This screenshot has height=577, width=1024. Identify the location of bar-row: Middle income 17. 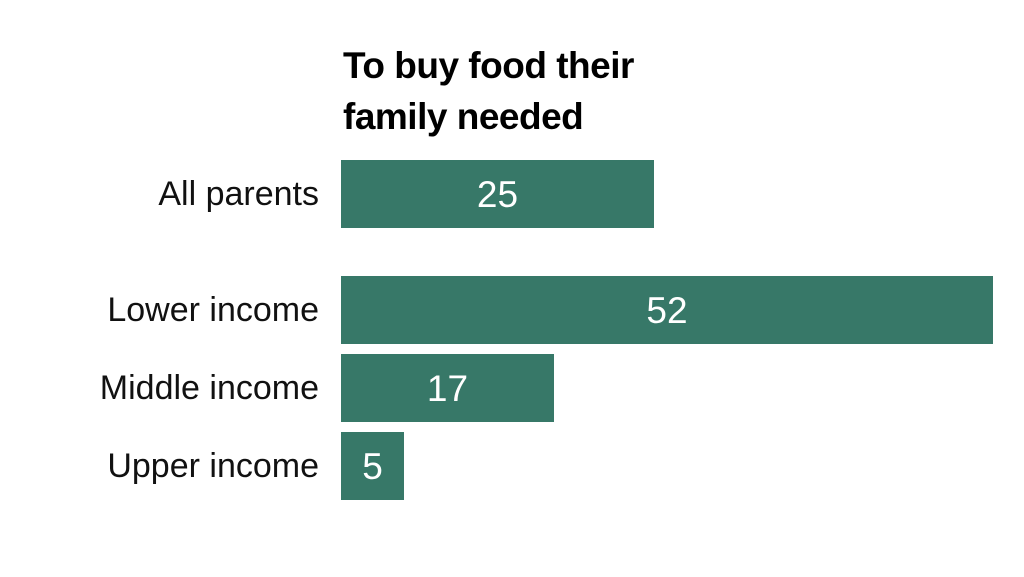
(512, 388).